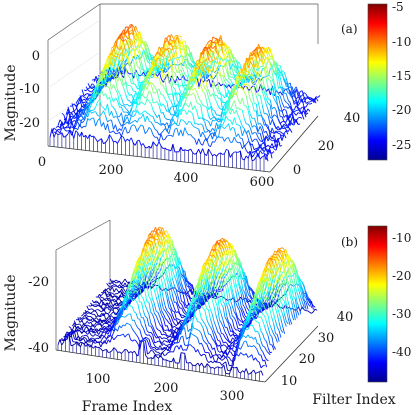 The image size is (419, 415). What do you see at coordinates (389, 80) in the screenshot?
I see `panel-a-colorbar: -5 -10 -15 -20 -25` at bounding box center [389, 80].